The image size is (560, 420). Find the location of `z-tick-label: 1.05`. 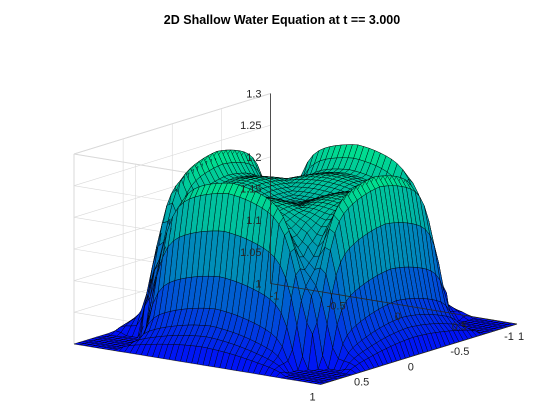

z-tick-label: 1.05 is located at coordinates (250, 253).